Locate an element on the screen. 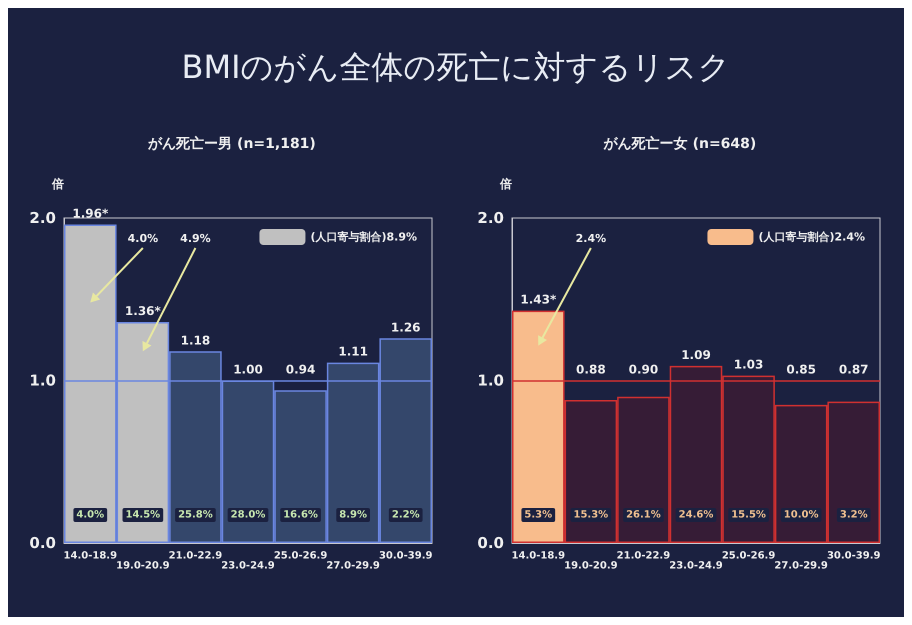 The image size is (912, 625). annotation: 25.8% is located at coordinates (195, 515).